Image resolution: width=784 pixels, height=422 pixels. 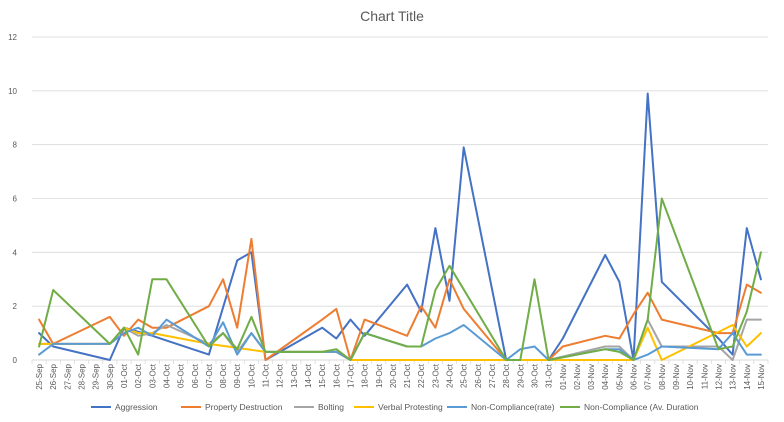 What do you see at coordinates (266, 375) in the screenshot?
I see `x-tick-label: 11-Oct` at bounding box center [266, 375].